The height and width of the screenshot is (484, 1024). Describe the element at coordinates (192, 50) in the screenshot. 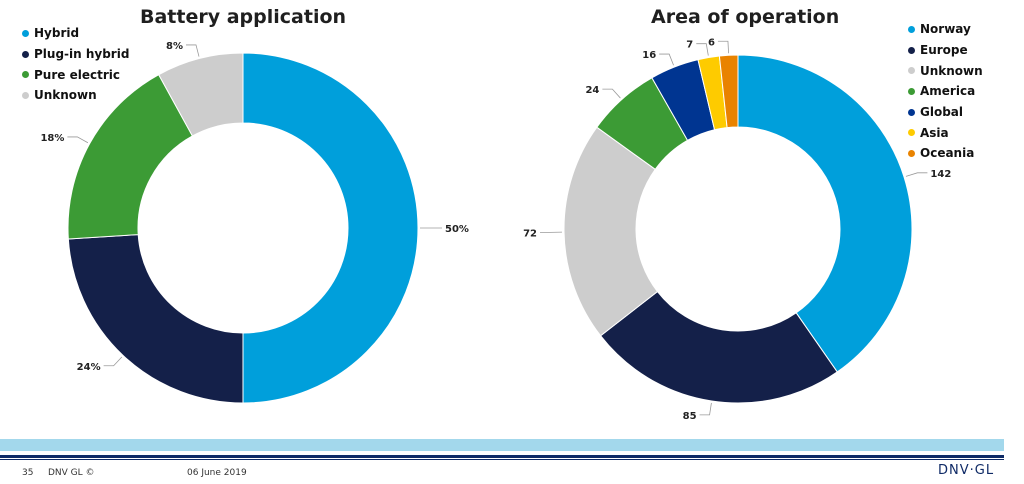

I see `leader-line-unknown` at that location.